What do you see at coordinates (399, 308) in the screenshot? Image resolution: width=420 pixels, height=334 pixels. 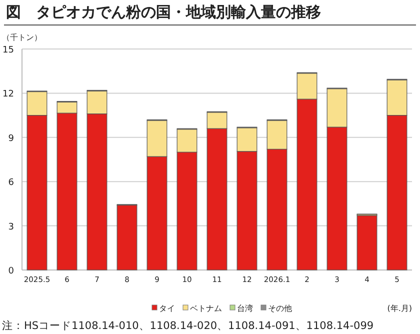 I see `x-axis-title: (年.月)` at bounding box center [399, 308].